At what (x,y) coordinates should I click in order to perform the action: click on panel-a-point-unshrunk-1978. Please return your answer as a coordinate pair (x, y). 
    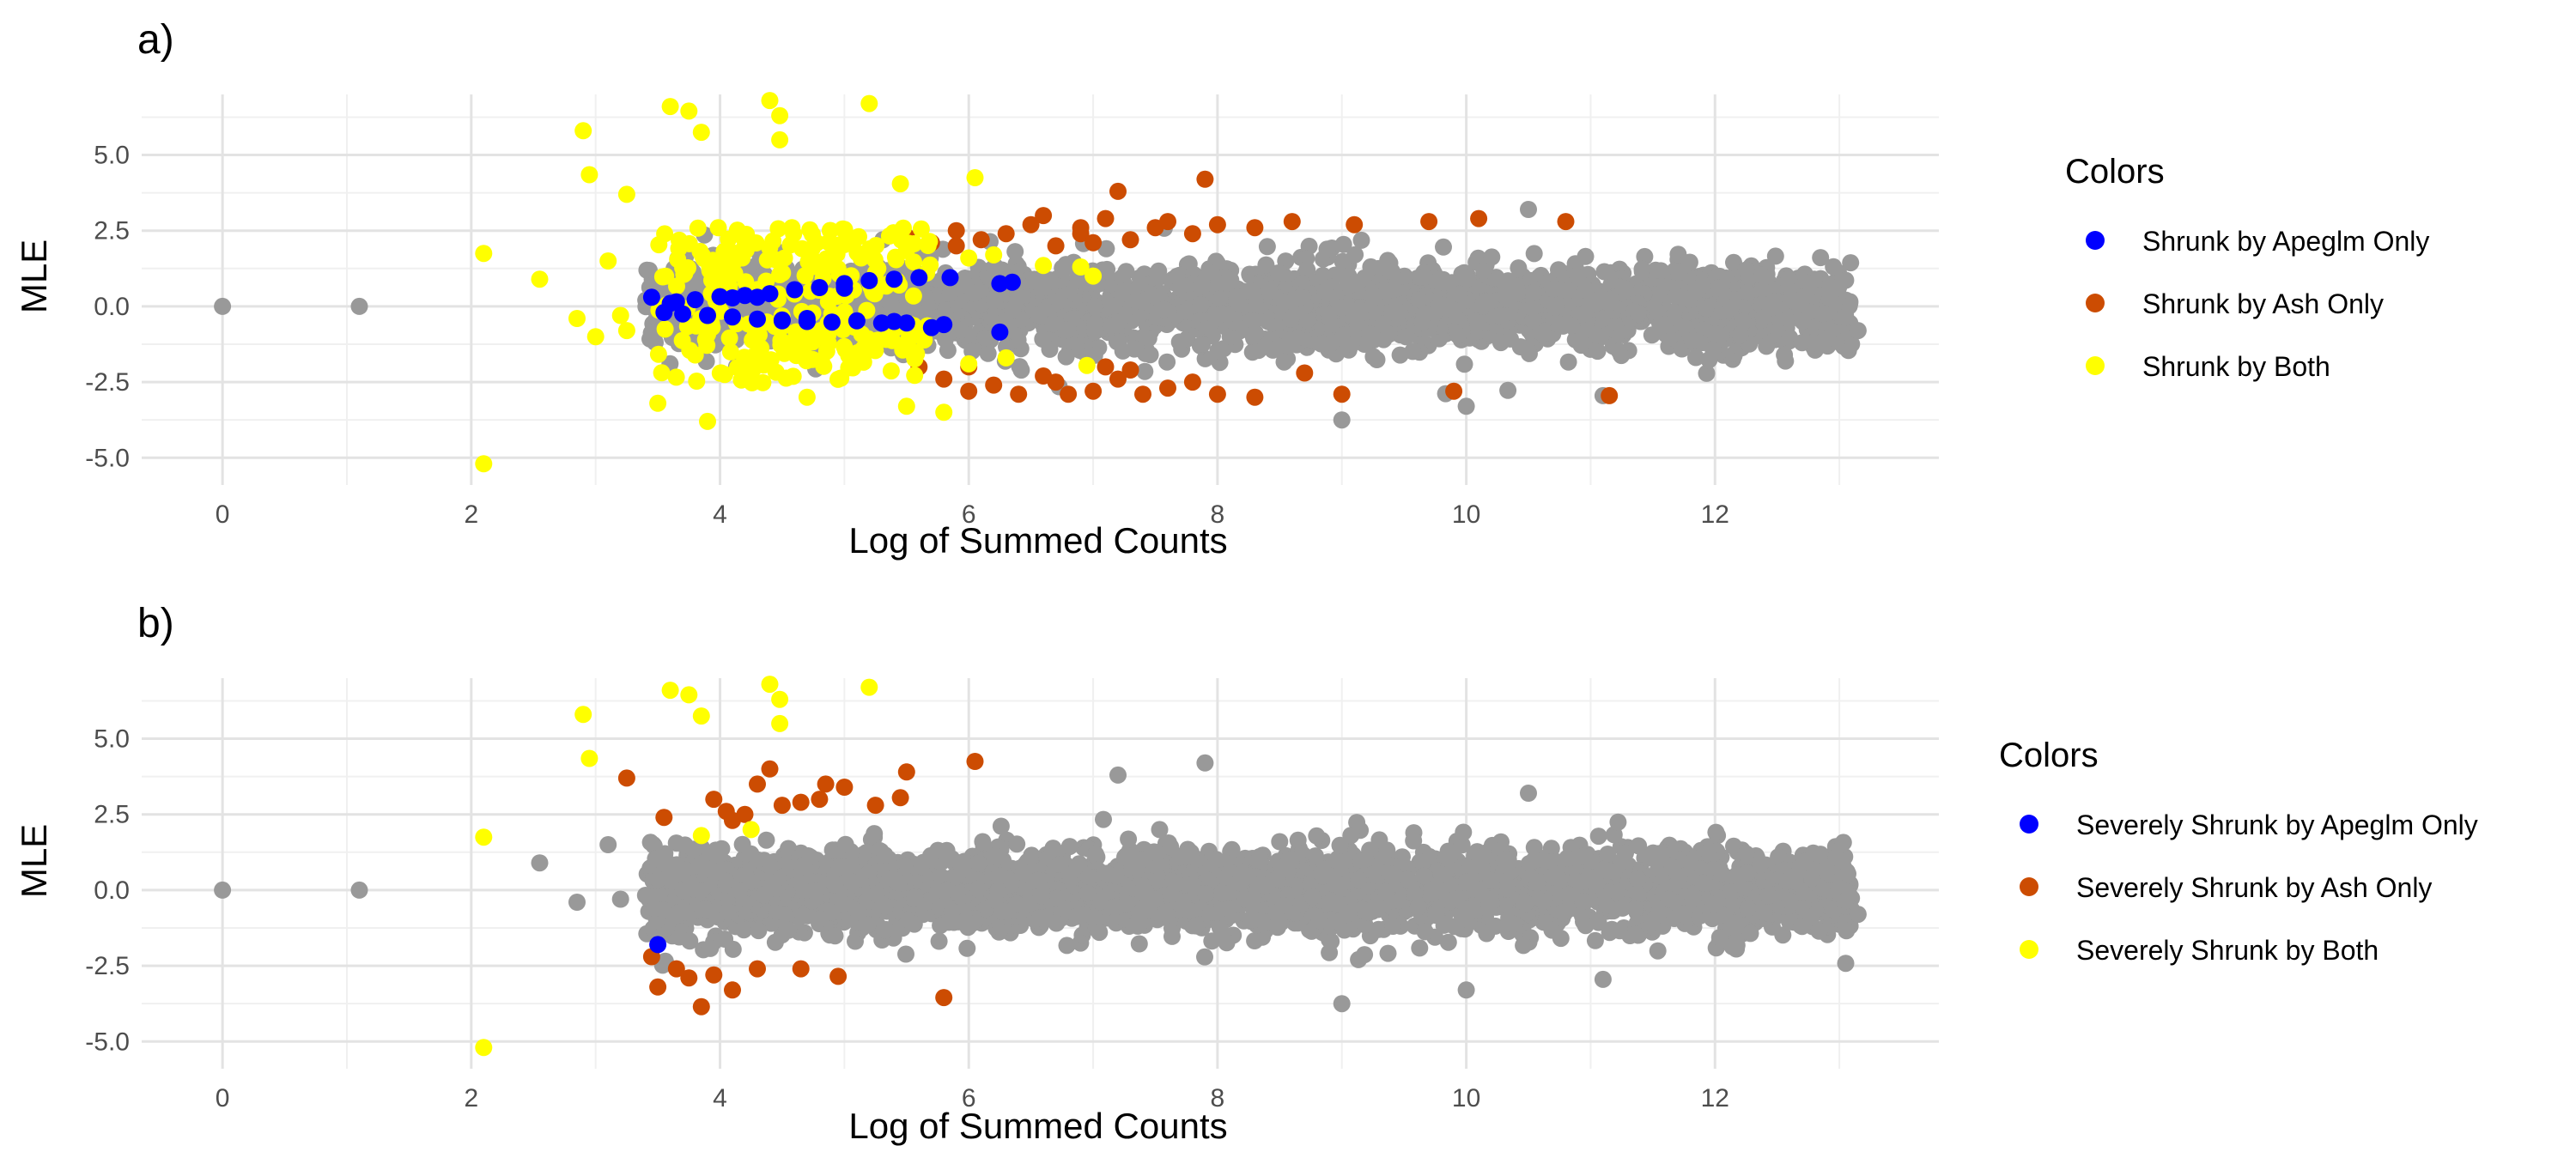
    Looking at the image, I should click on (1065, 267).